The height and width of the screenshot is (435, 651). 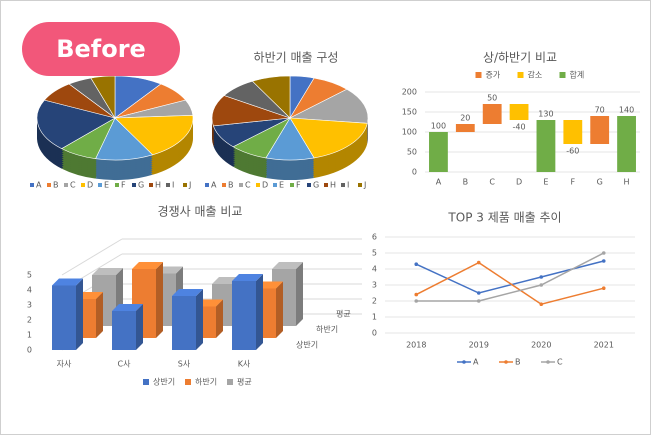 I want to click on y-tick-label: 6, so click(x=374, y=237).